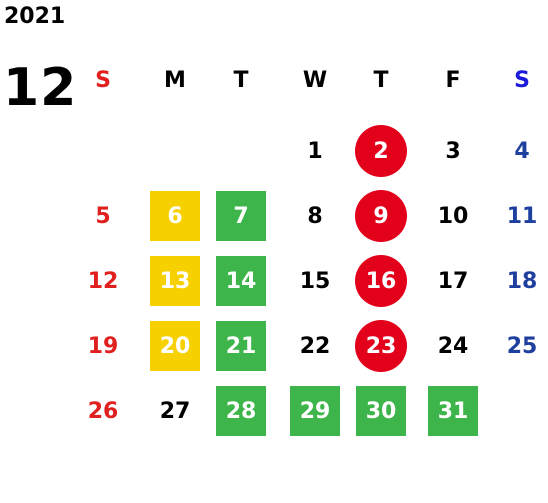 The image size is (548, 503). What do you see at coordinates (241, 216) in the screenshot?
I see `day-7: 7` at bounding box center [241, 216].